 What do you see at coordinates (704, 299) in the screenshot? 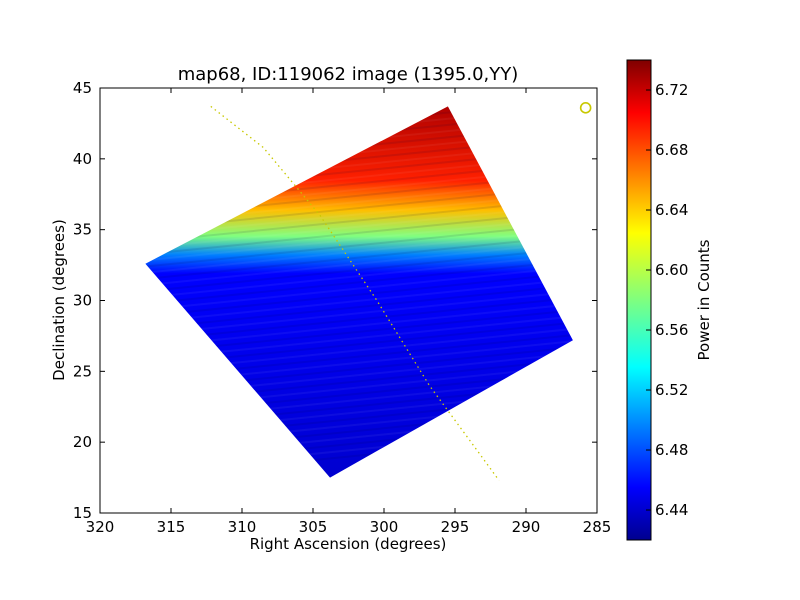
I see `colorbar-label: Power in Counts` at bounding box center [704, 299].